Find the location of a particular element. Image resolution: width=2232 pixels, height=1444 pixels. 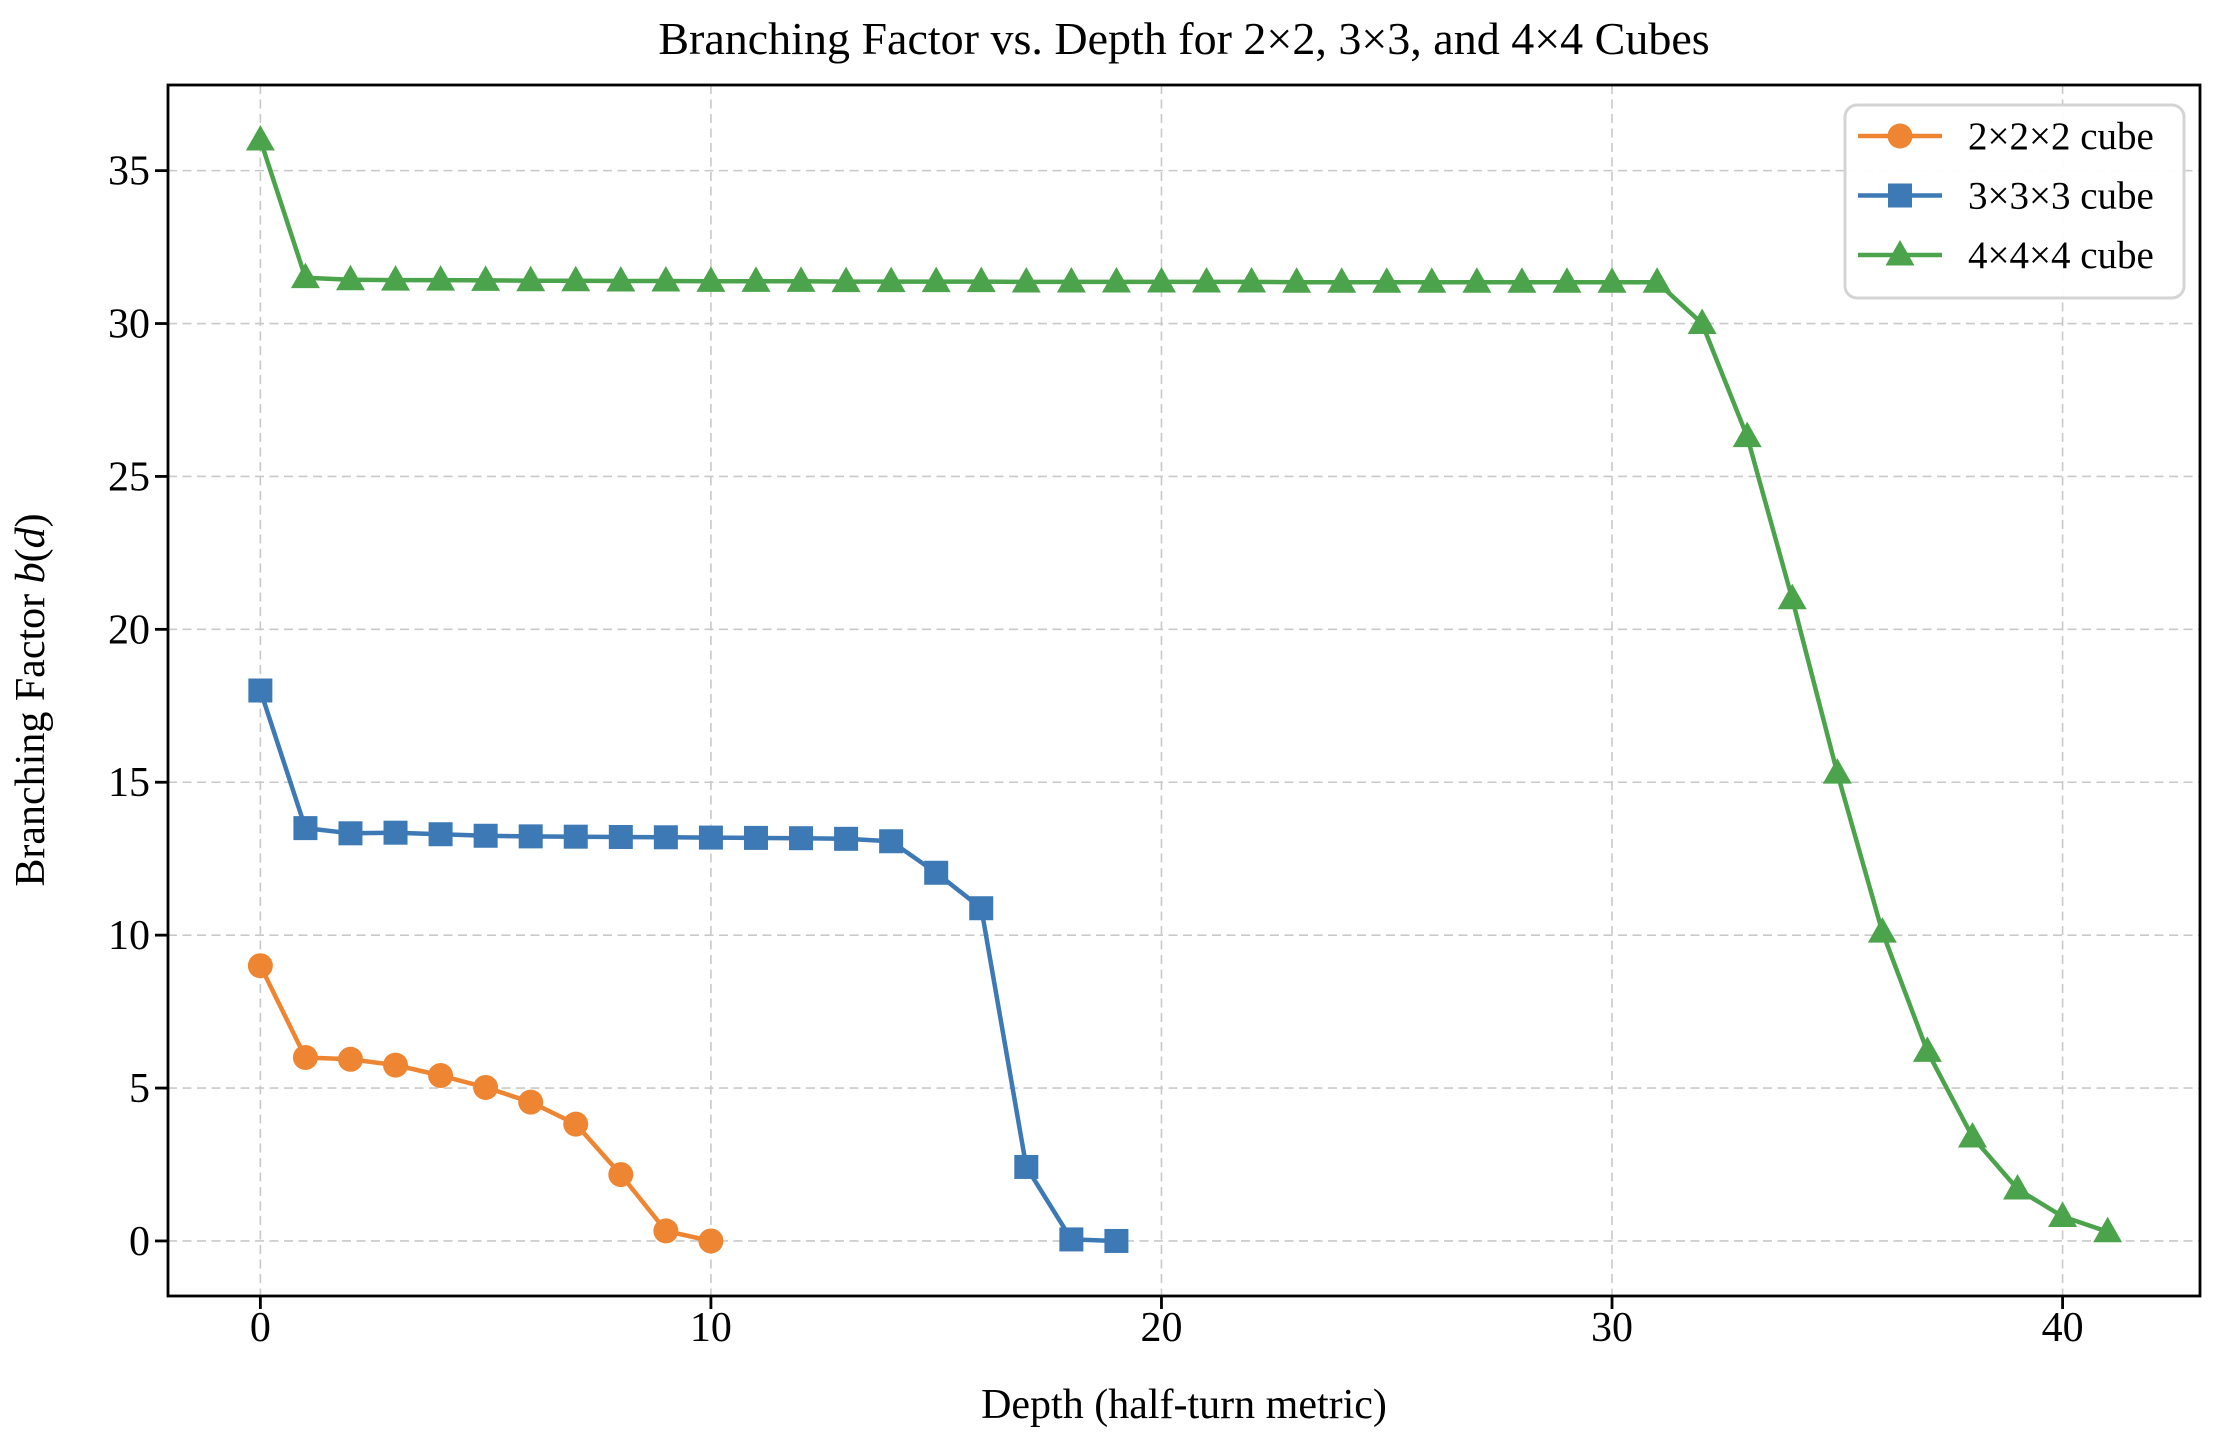

y-tick-label: 10 is located at coordinates (129, 936).